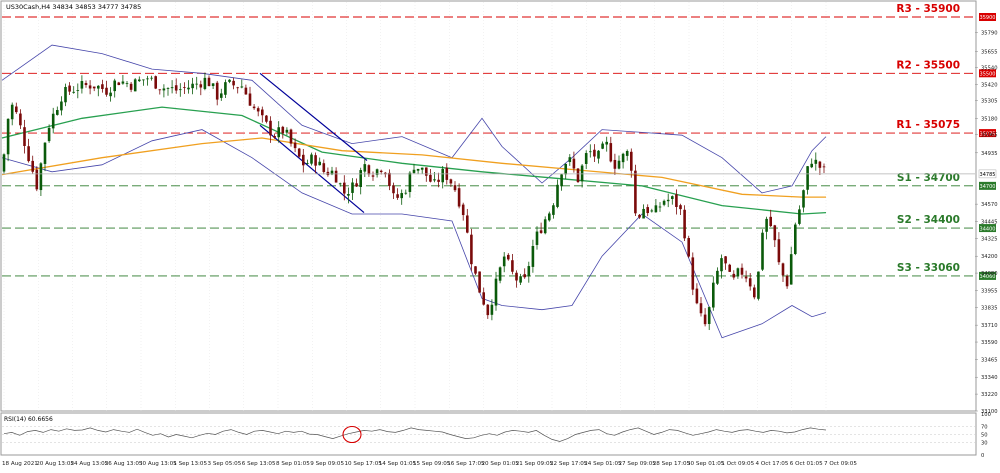  What do you see at coordinates (989, 52) in the screenshot?
I see `y-tick-label: 35655` at bounding box center [989, 52].